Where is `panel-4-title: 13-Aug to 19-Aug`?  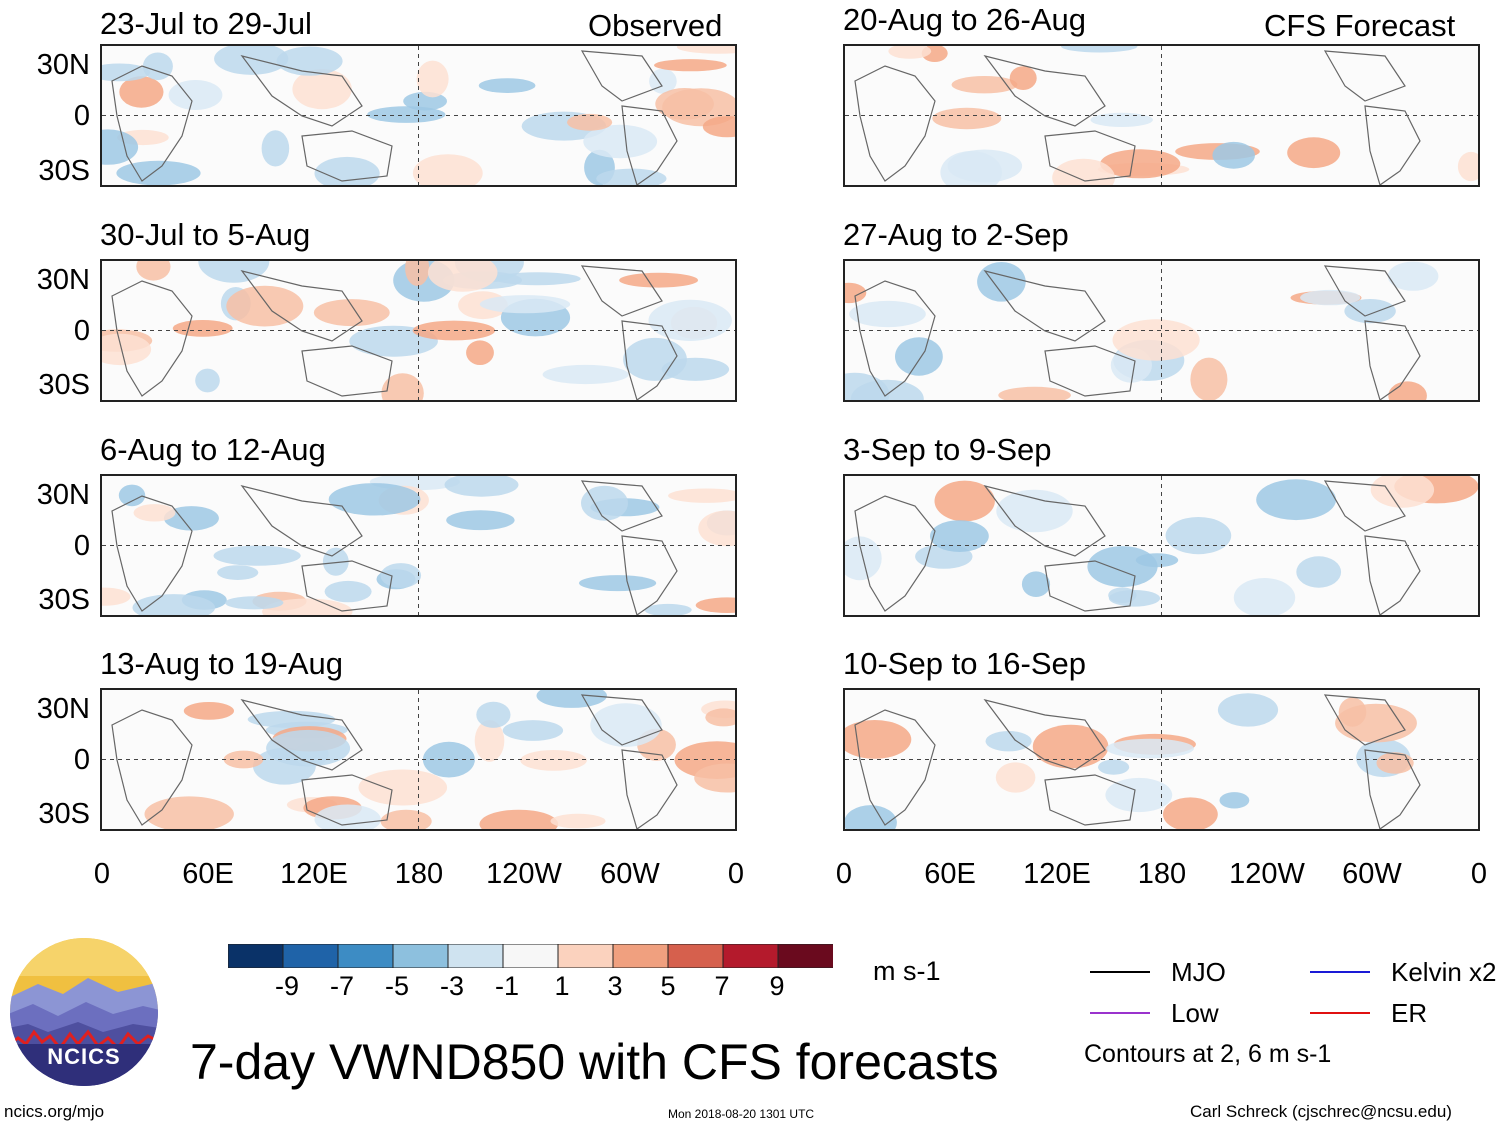
panel-4-title: 13-Aug to 19-Aug is located at coordinates (222, 663).